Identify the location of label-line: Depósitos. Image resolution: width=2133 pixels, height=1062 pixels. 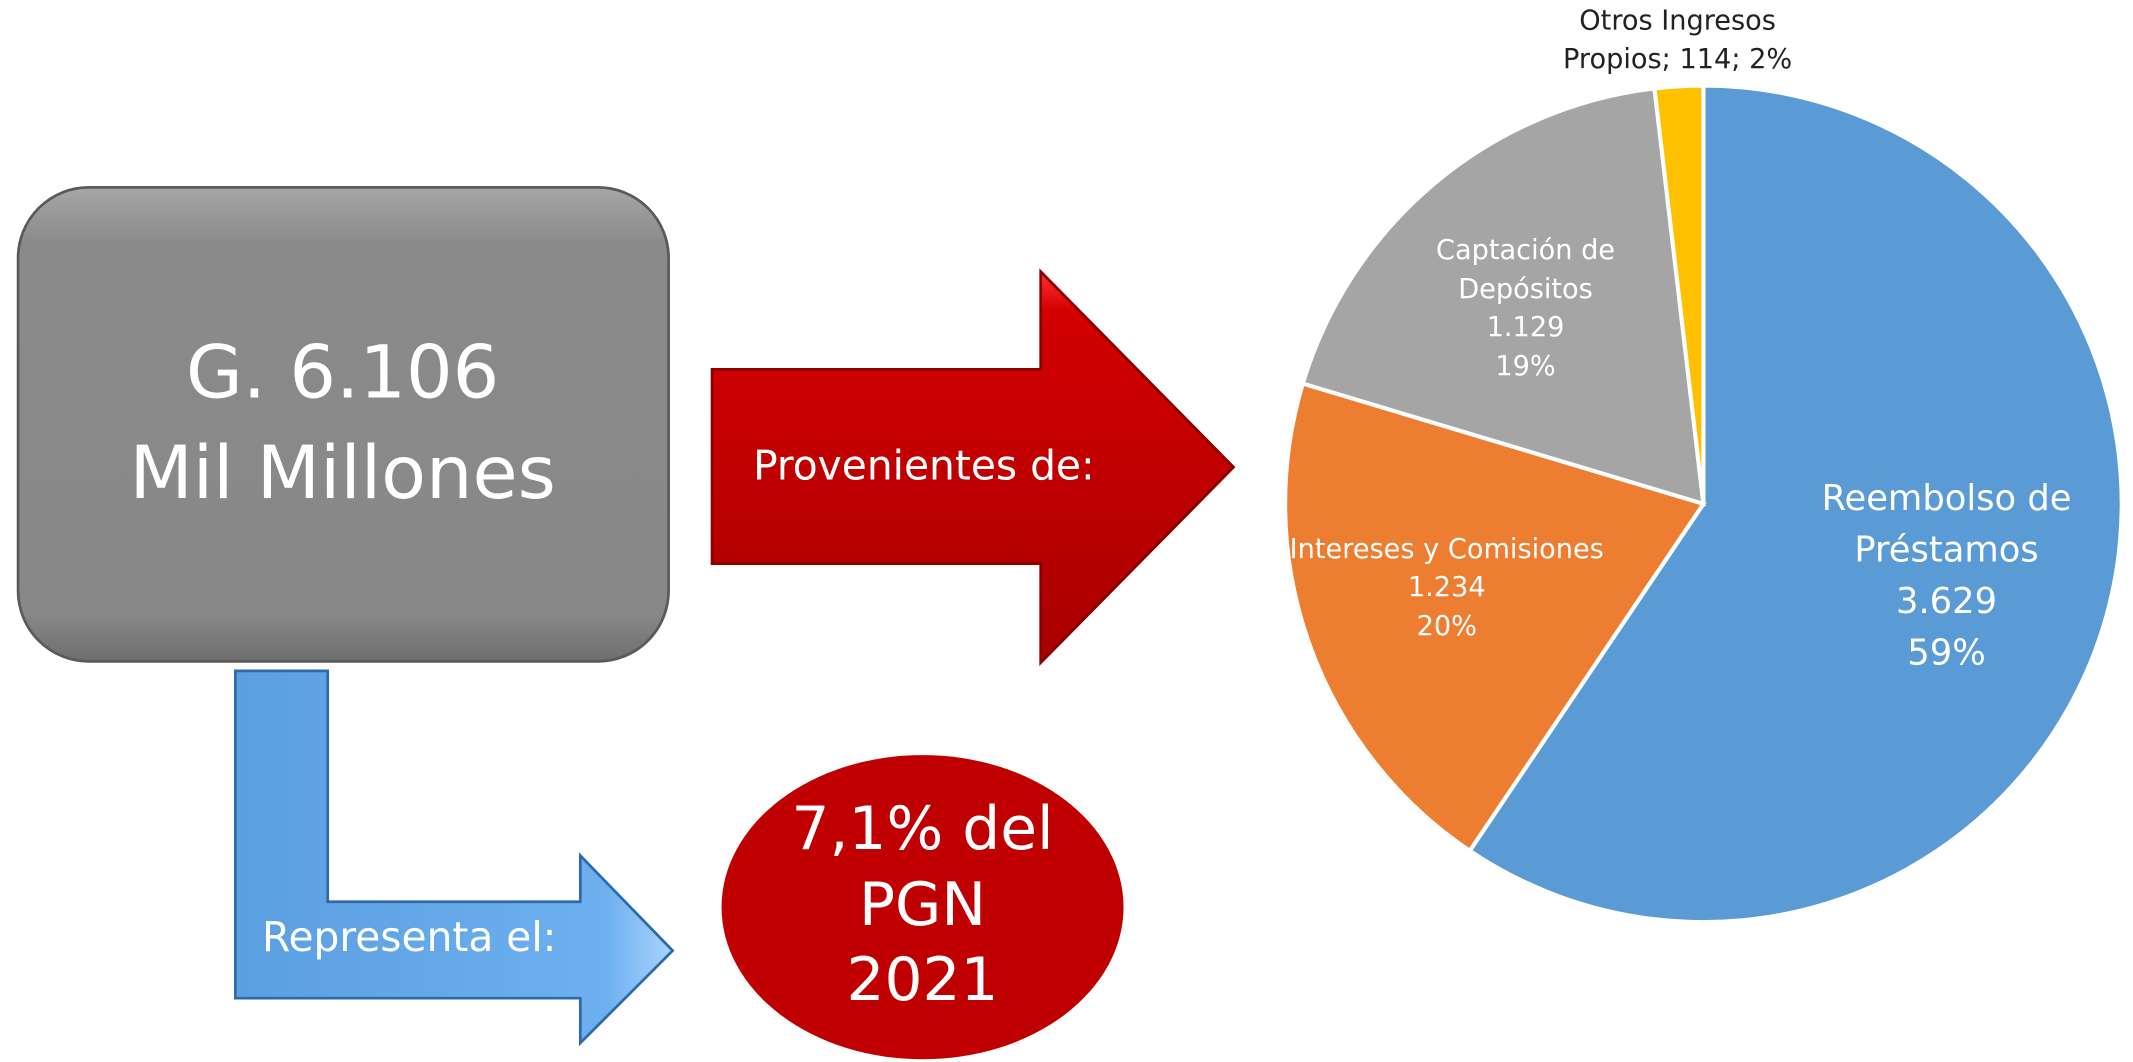
(1525, 288).